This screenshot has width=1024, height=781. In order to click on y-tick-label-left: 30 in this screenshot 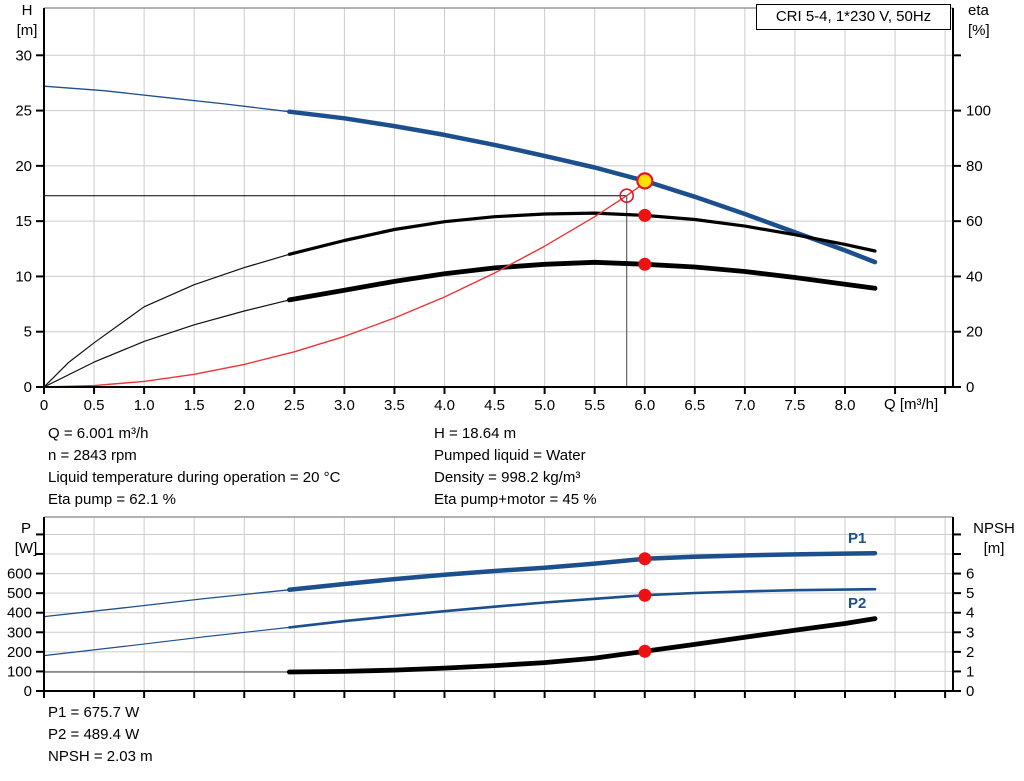, I will do `click(23, 55)`.